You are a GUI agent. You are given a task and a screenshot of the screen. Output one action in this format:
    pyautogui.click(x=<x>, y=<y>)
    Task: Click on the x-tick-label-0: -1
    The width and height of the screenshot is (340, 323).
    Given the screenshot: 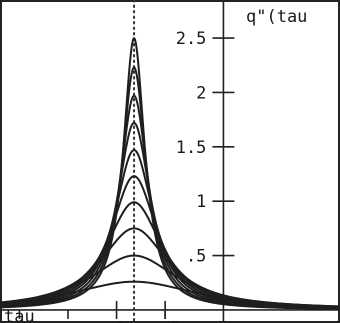 What is the action you would take?
    pyautogui.click(x=116, y=321)
    